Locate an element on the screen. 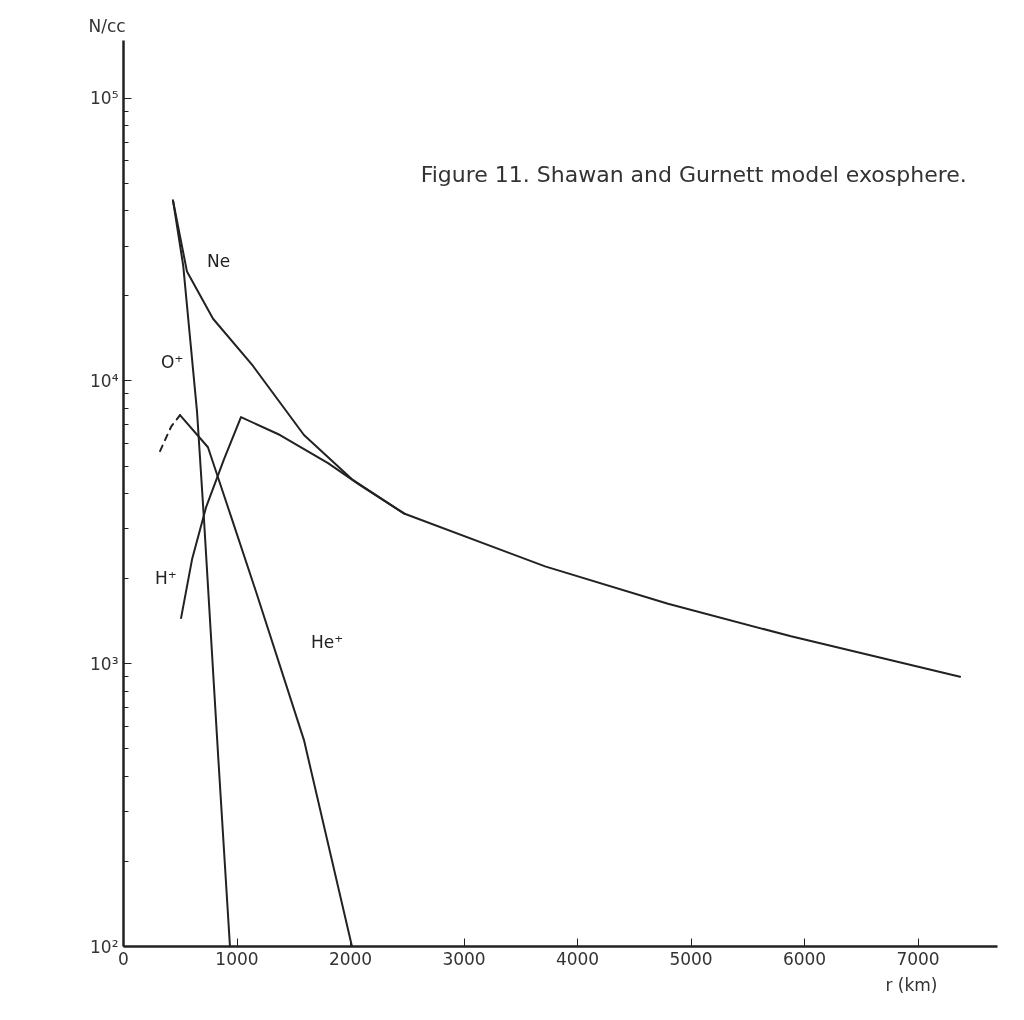 The width and height of the screenshot is (1024, 1020). text: Figure 11. Shawan and Gurnett model exosphere. is located at coordinates (693, 174).